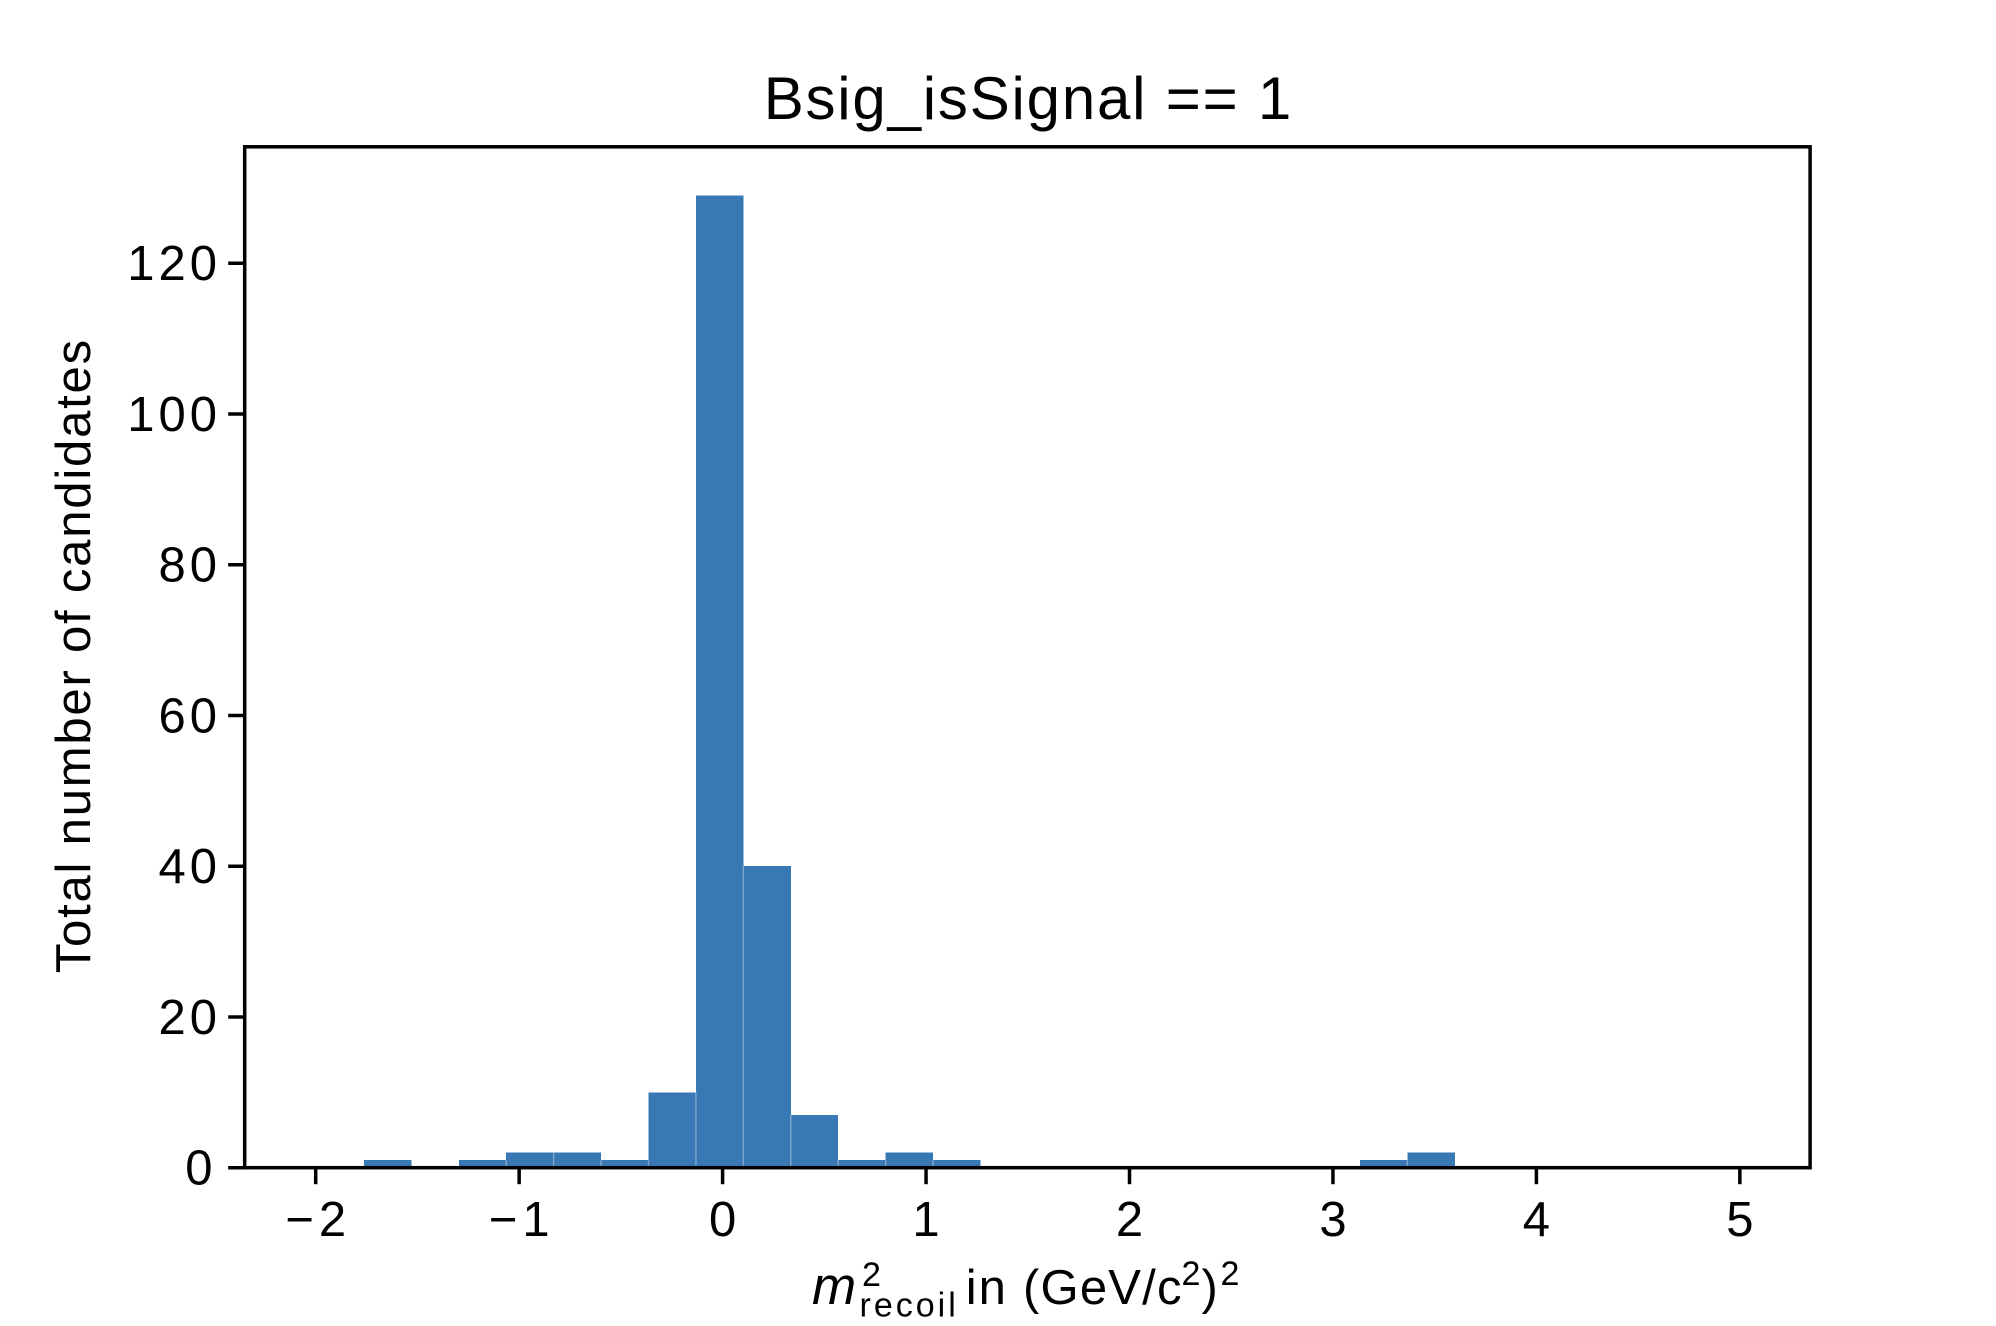 The image size is (1996, 1326). I want to click on svg-text: 4, so click(1536, 1220).